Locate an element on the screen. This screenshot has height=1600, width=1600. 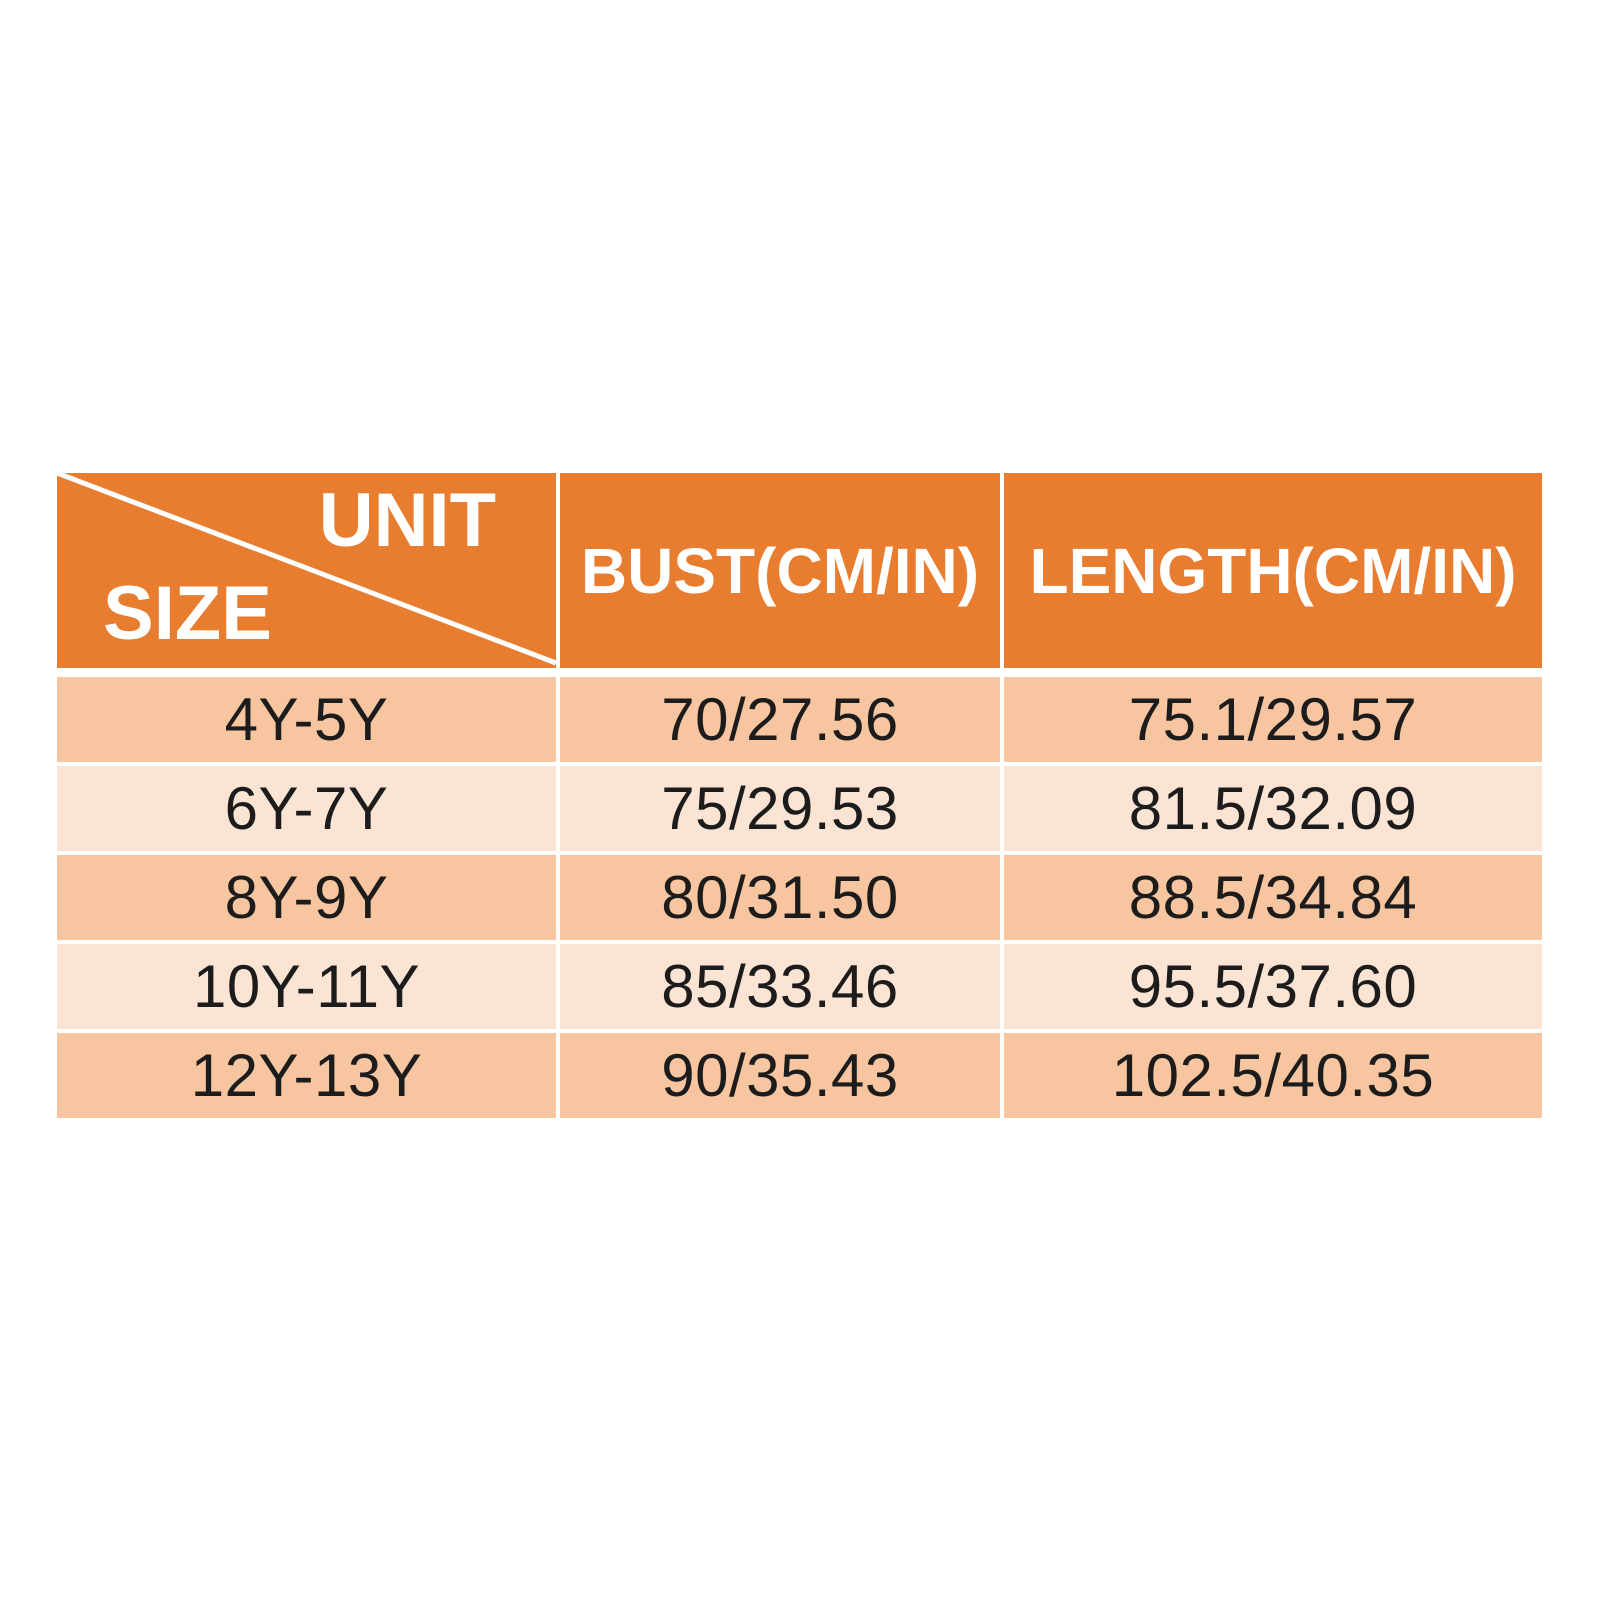
col-header-length-label: LENGTH(CM/IN) is located at coordinates (1273, 570).